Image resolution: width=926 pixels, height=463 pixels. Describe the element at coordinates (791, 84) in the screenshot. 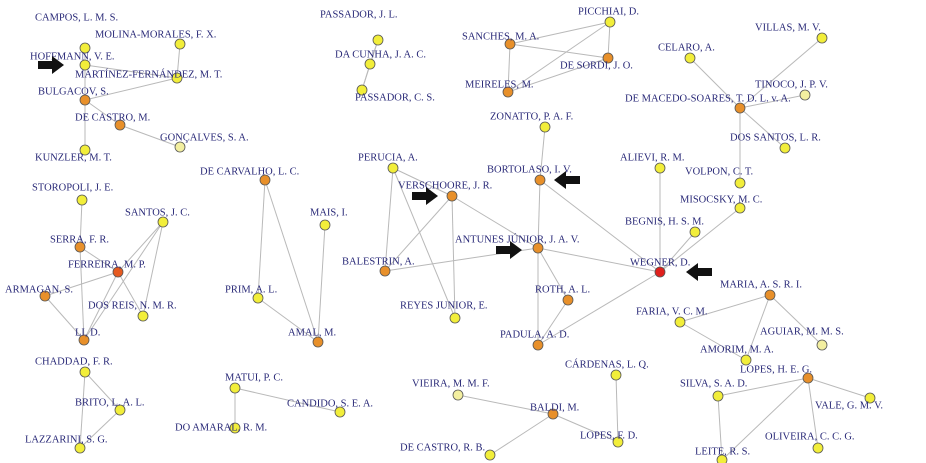

I see `node-label: TINOCO, J. P. V.` at that location.